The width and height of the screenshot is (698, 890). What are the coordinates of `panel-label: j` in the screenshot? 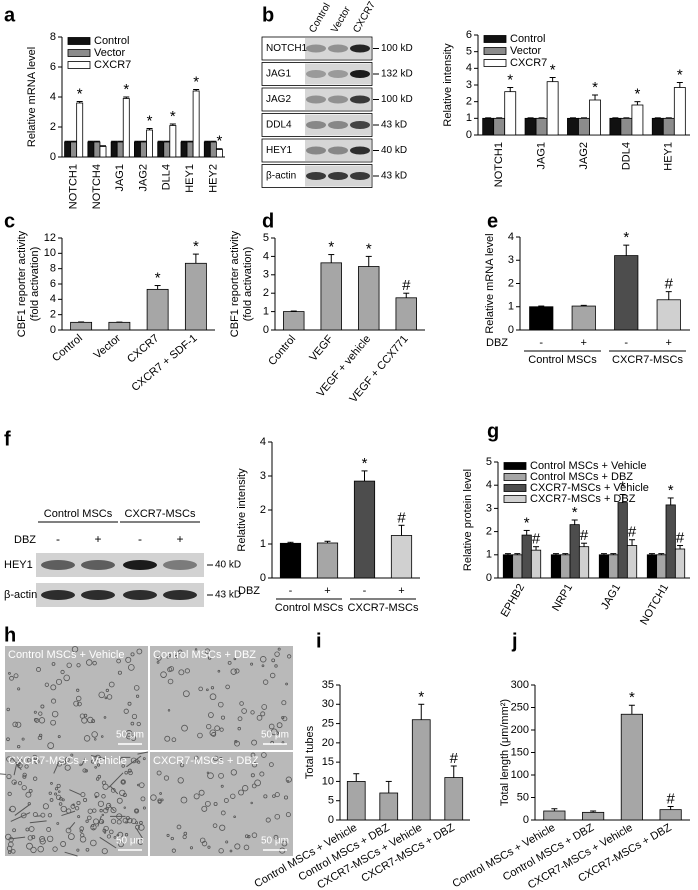 It's located at (514, 641).